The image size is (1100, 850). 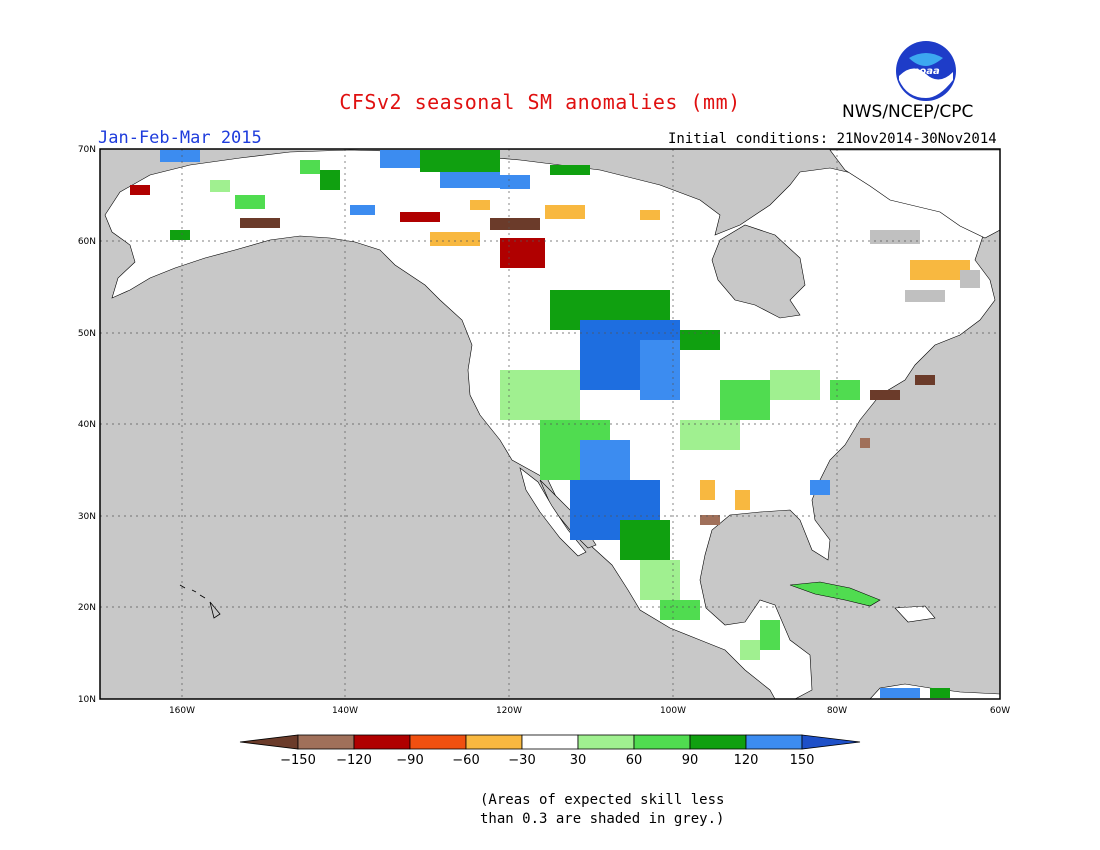 What do you see at coordinates (87, 334) in the screenshot?
I see `lat-label: 50N` at bounding box center [87, 334].